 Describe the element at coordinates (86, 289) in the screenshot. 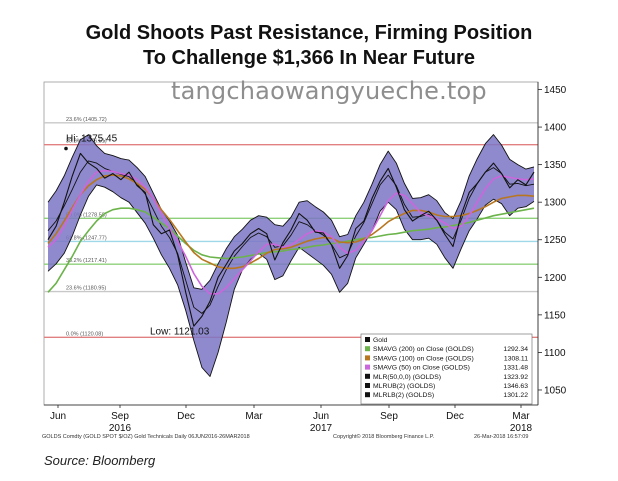

I see `fib-label-5: 23.6% (1180.95)` at that location.